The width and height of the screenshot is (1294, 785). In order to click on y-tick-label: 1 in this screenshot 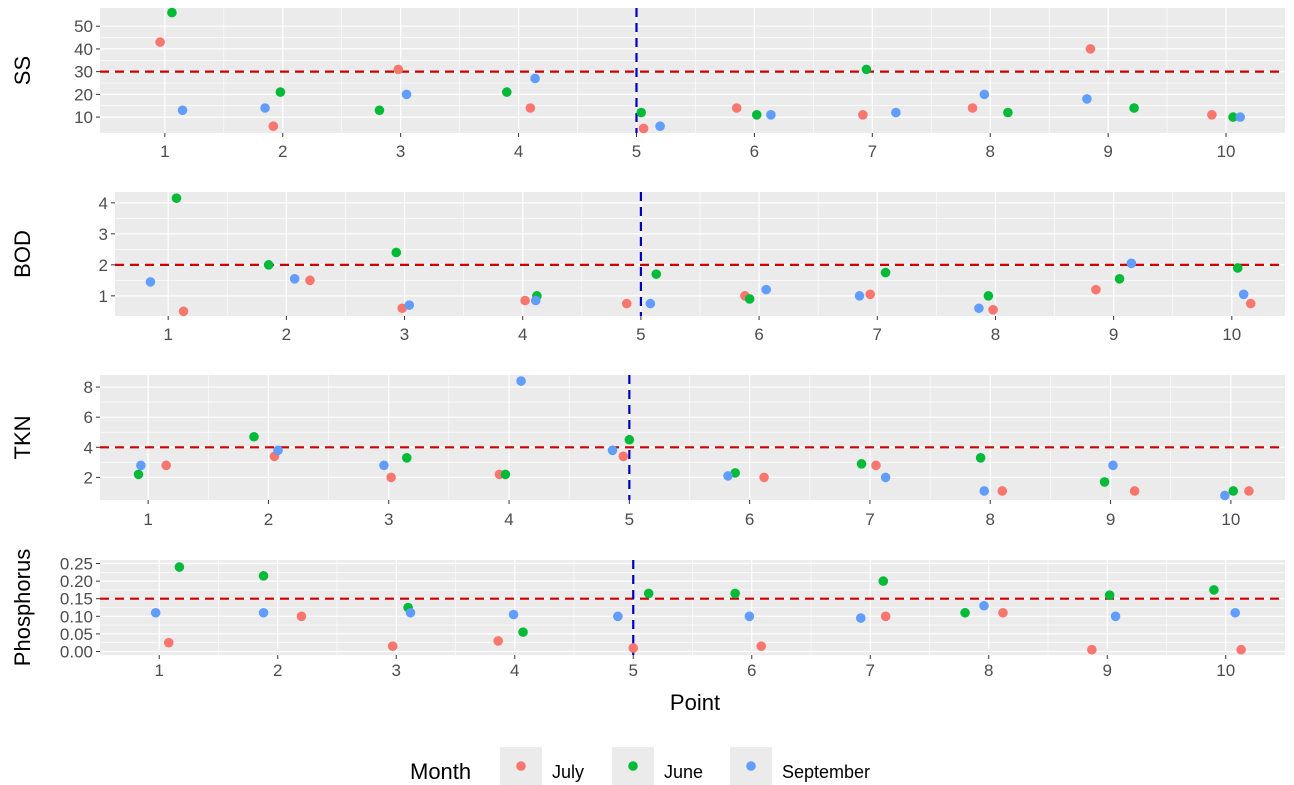, I will do `click(103, 296)`.